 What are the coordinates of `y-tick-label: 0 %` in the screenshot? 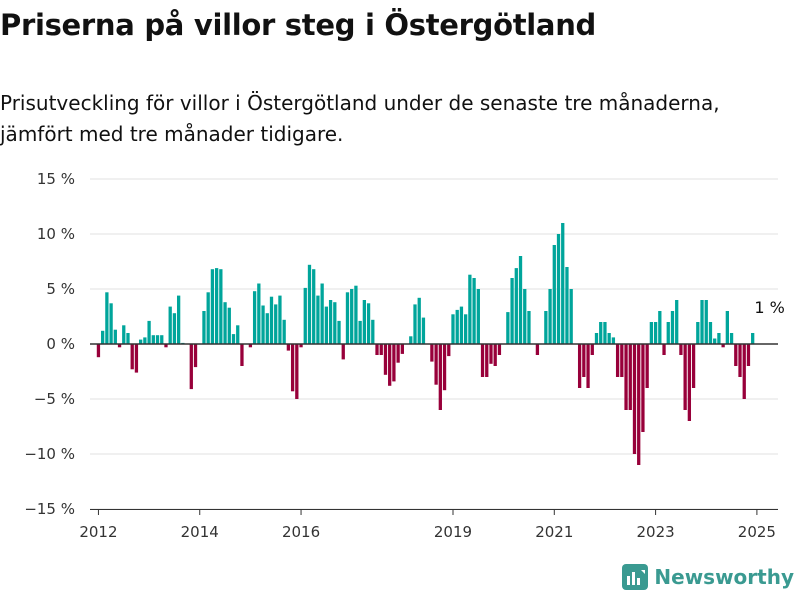 It's located at (60, 344).